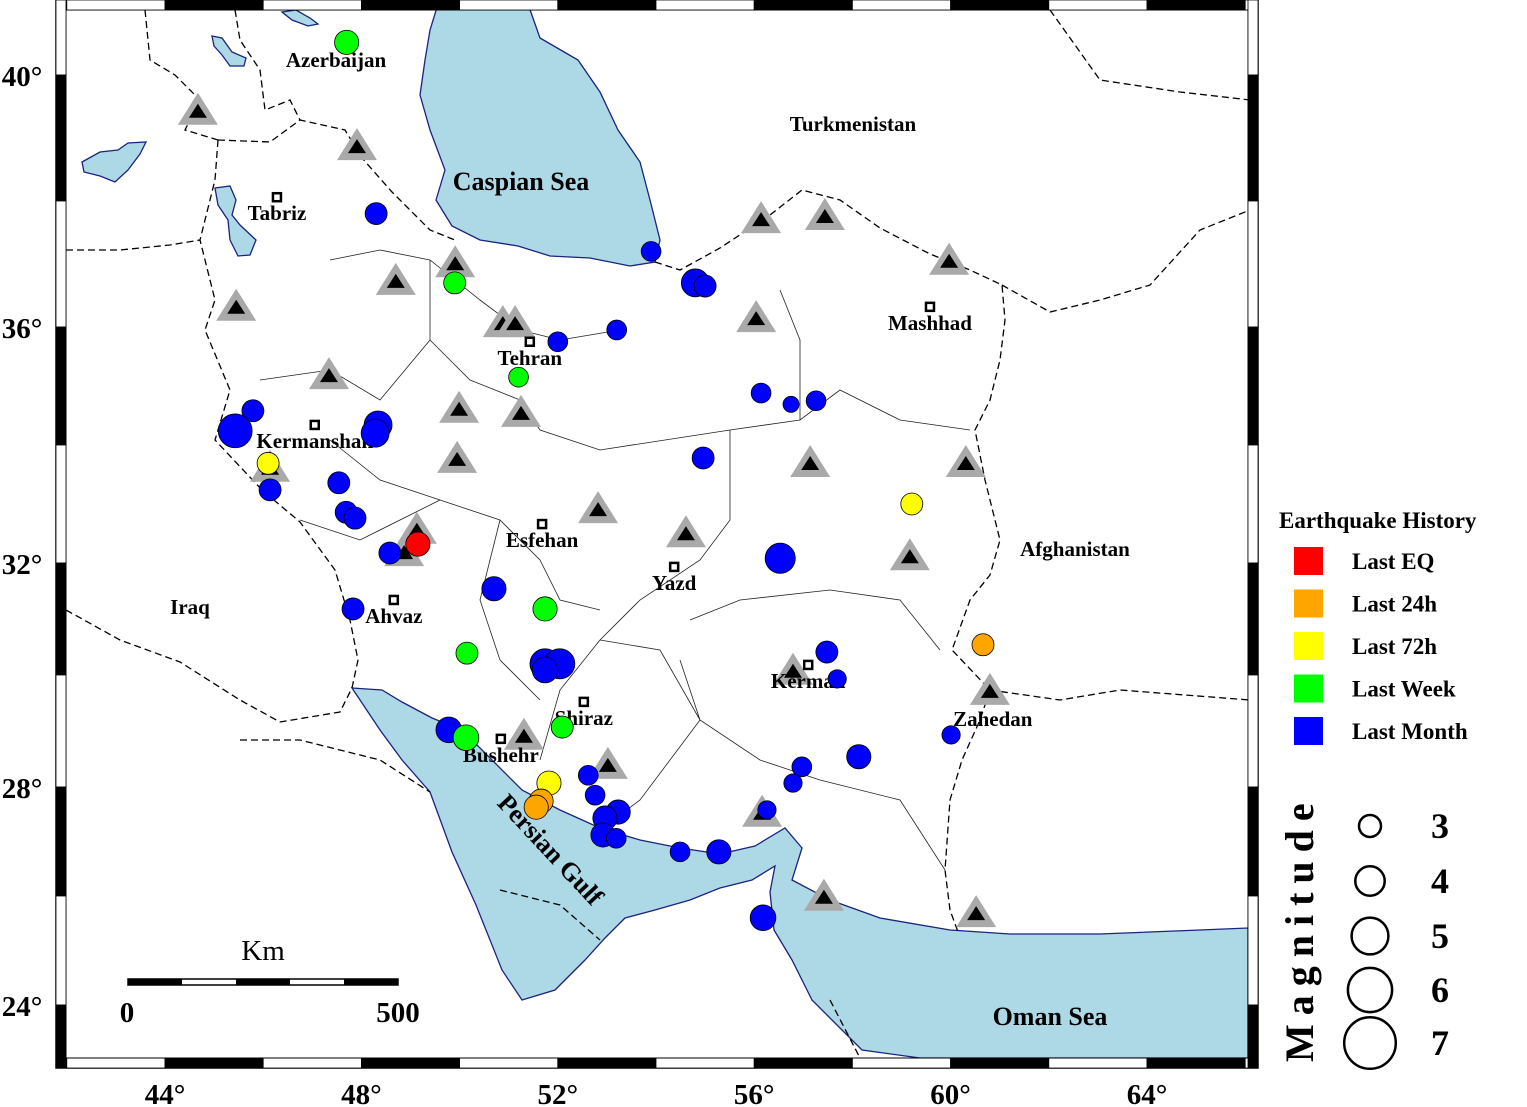 This screenshot has width=1527, height=1107. What do you see at coordinates (22, 329) in the screenshot?
I see `lat-tick-label: 36°` at bounding box center [22, 329].